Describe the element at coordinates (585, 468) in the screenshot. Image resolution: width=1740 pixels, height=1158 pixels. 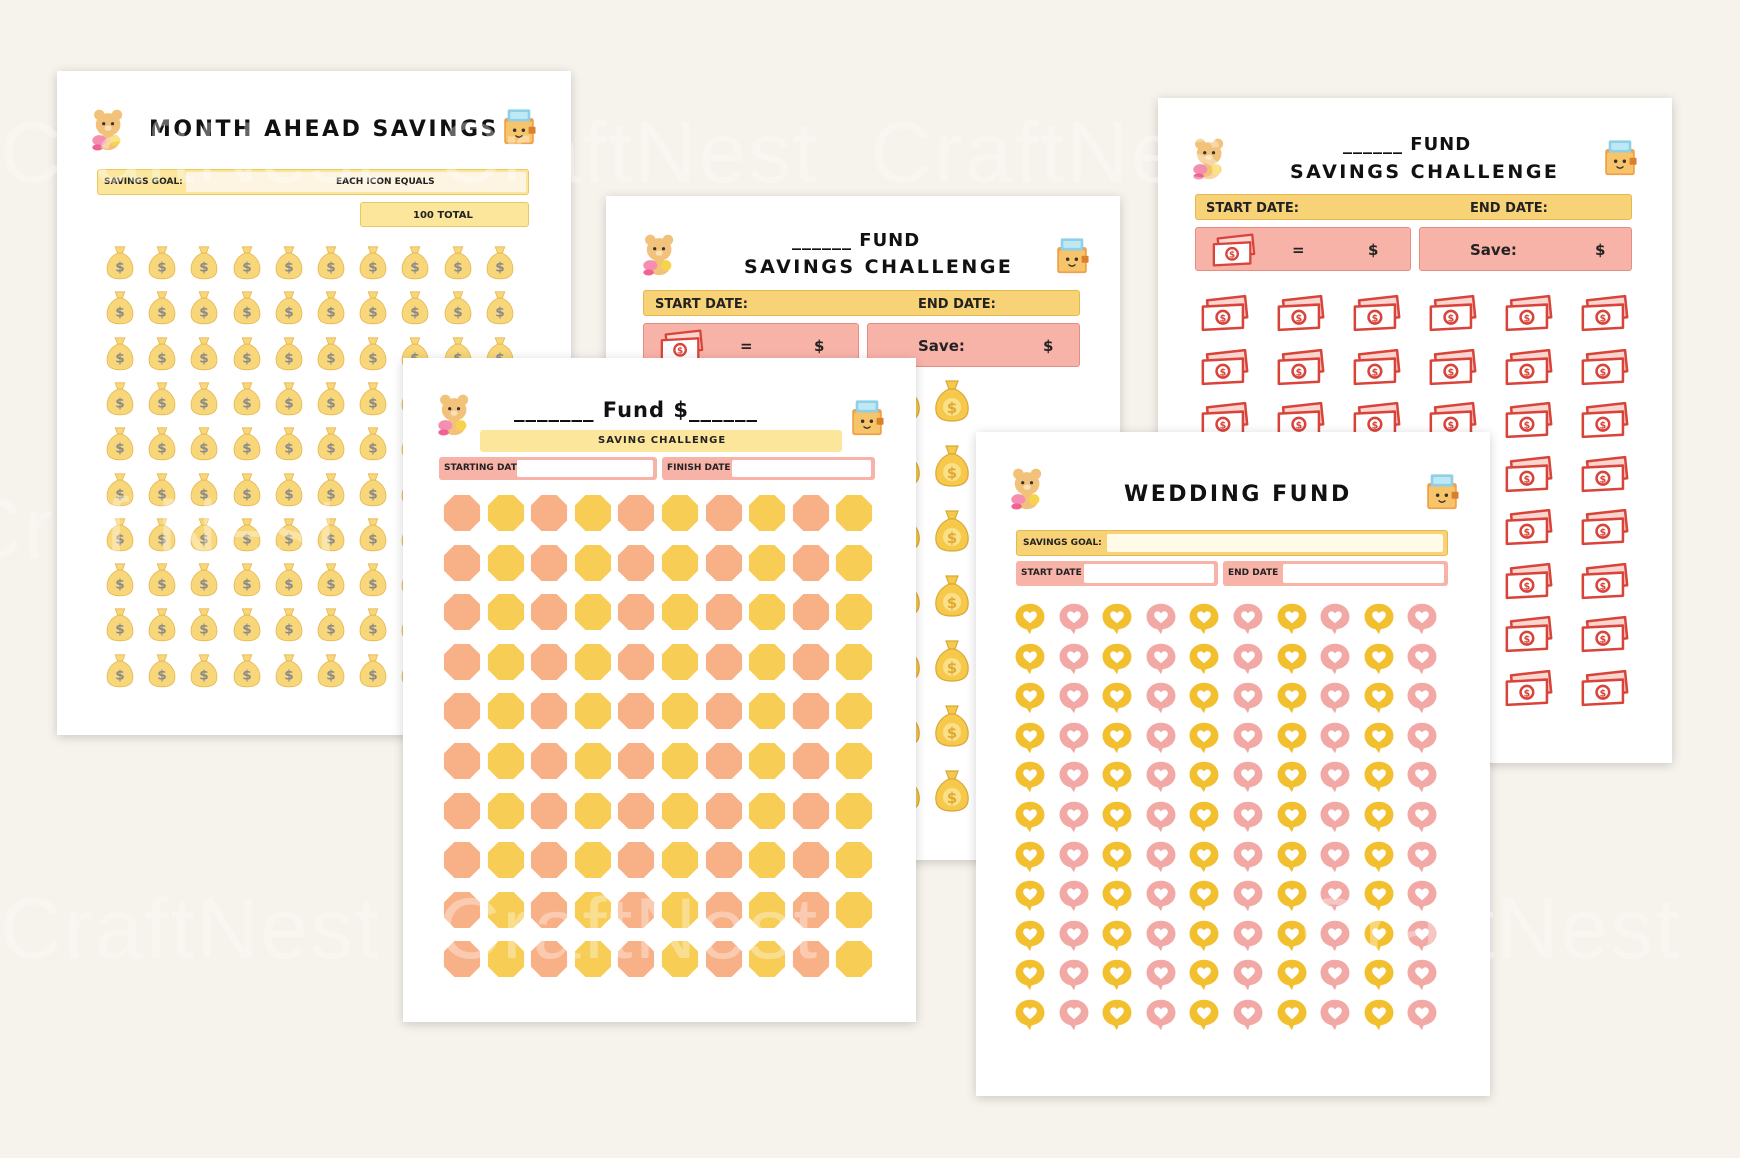
I see `starting-date-field` at that location.